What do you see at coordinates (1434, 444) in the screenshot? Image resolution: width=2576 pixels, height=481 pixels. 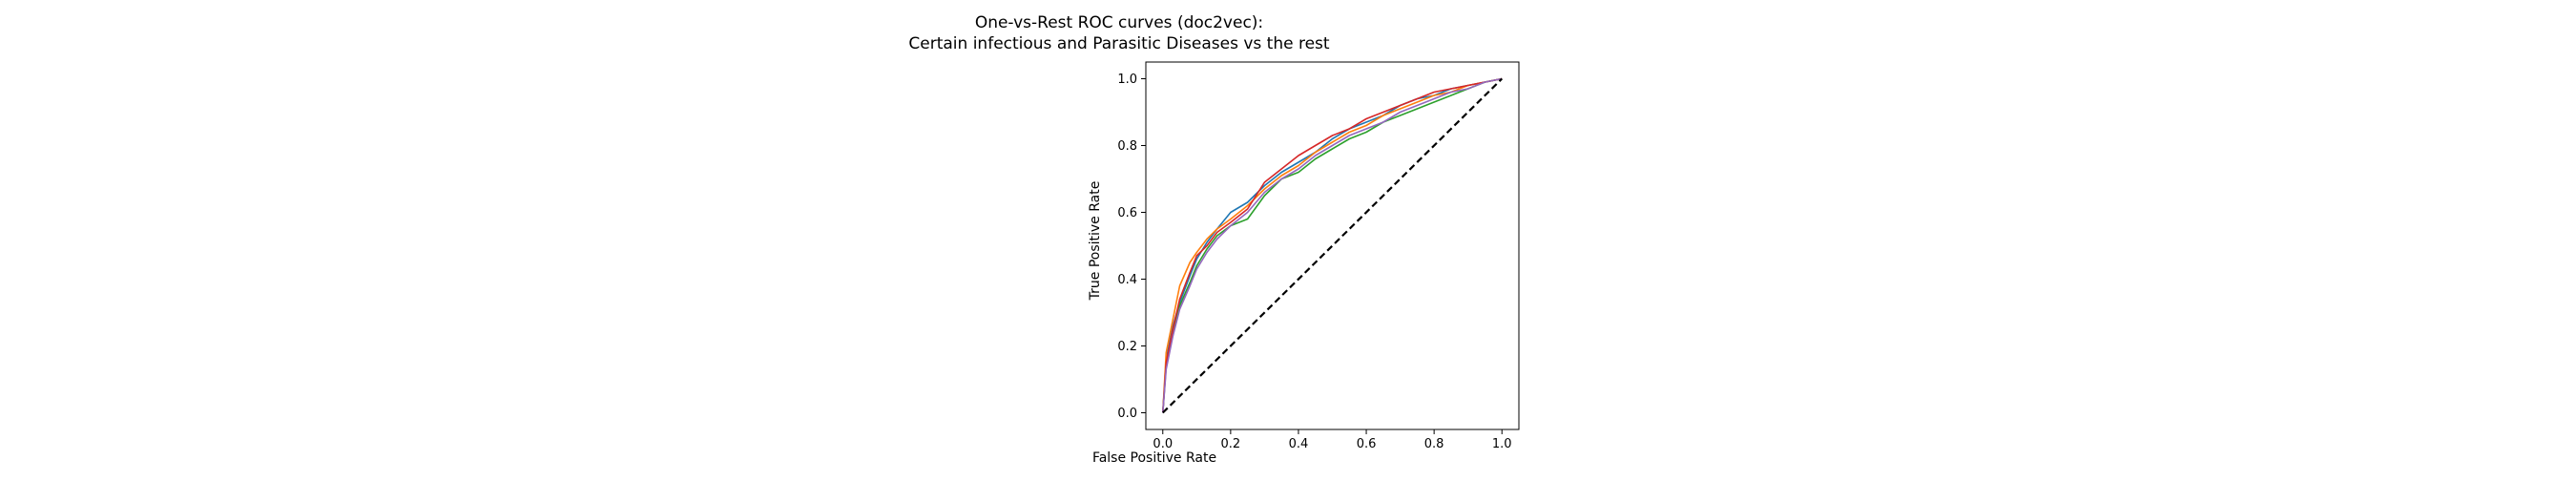 I see `x-tick-label: 0.8` at bounding box center [1434, 444].